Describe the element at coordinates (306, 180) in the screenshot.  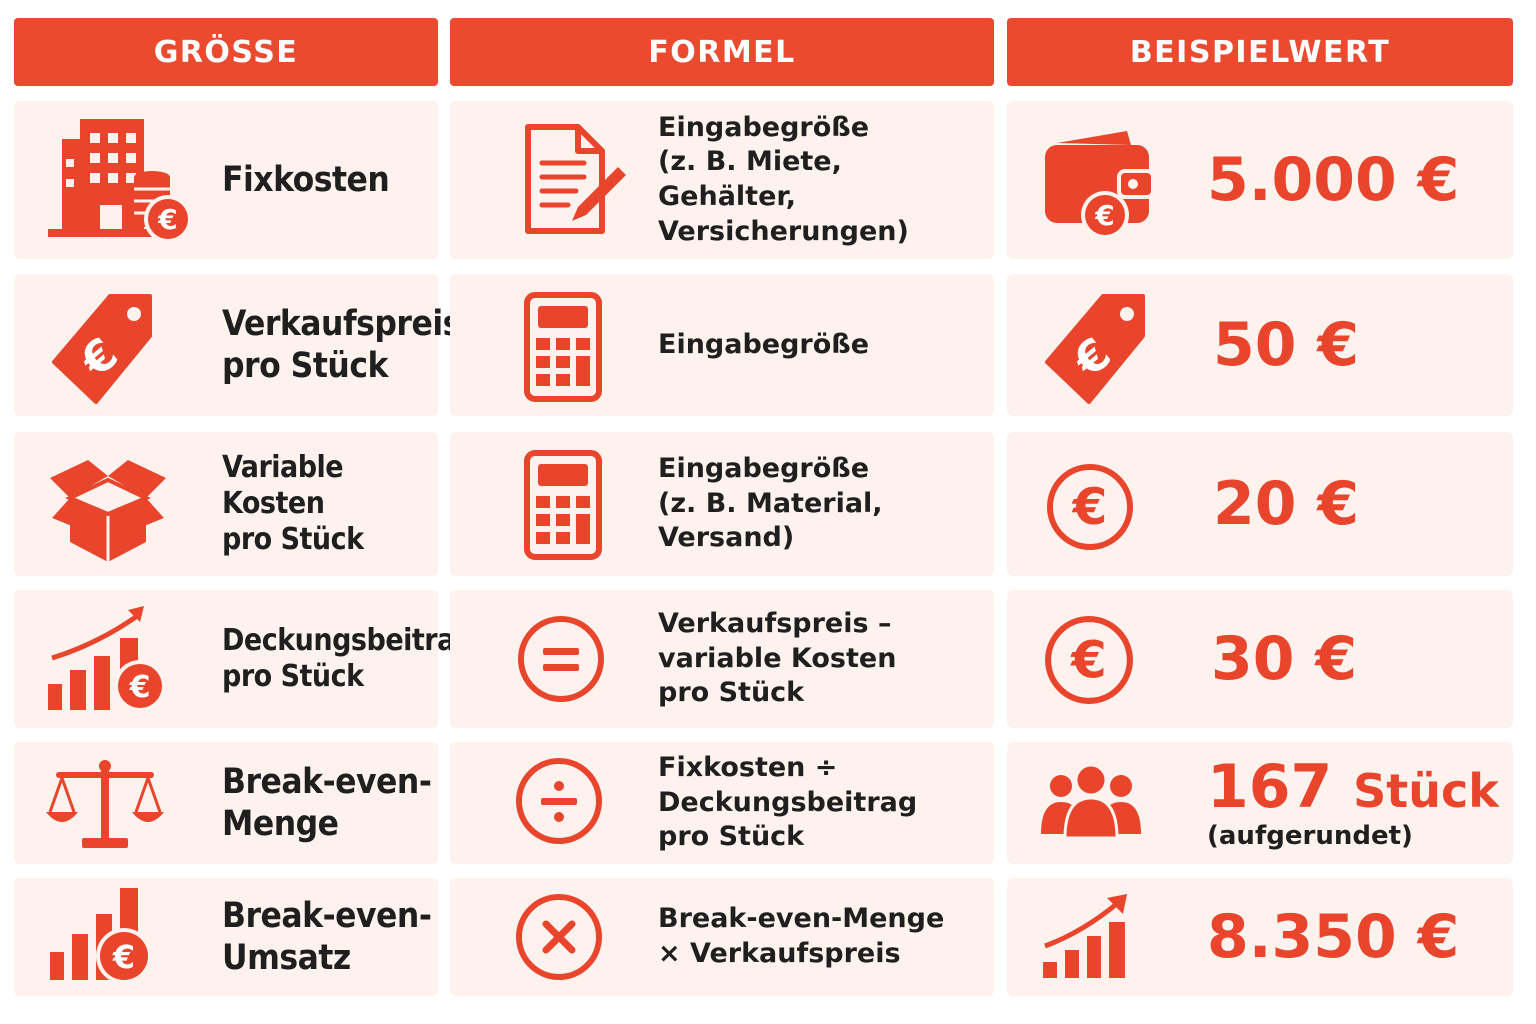
I see `groesse-label: Fixkosten` at that location.